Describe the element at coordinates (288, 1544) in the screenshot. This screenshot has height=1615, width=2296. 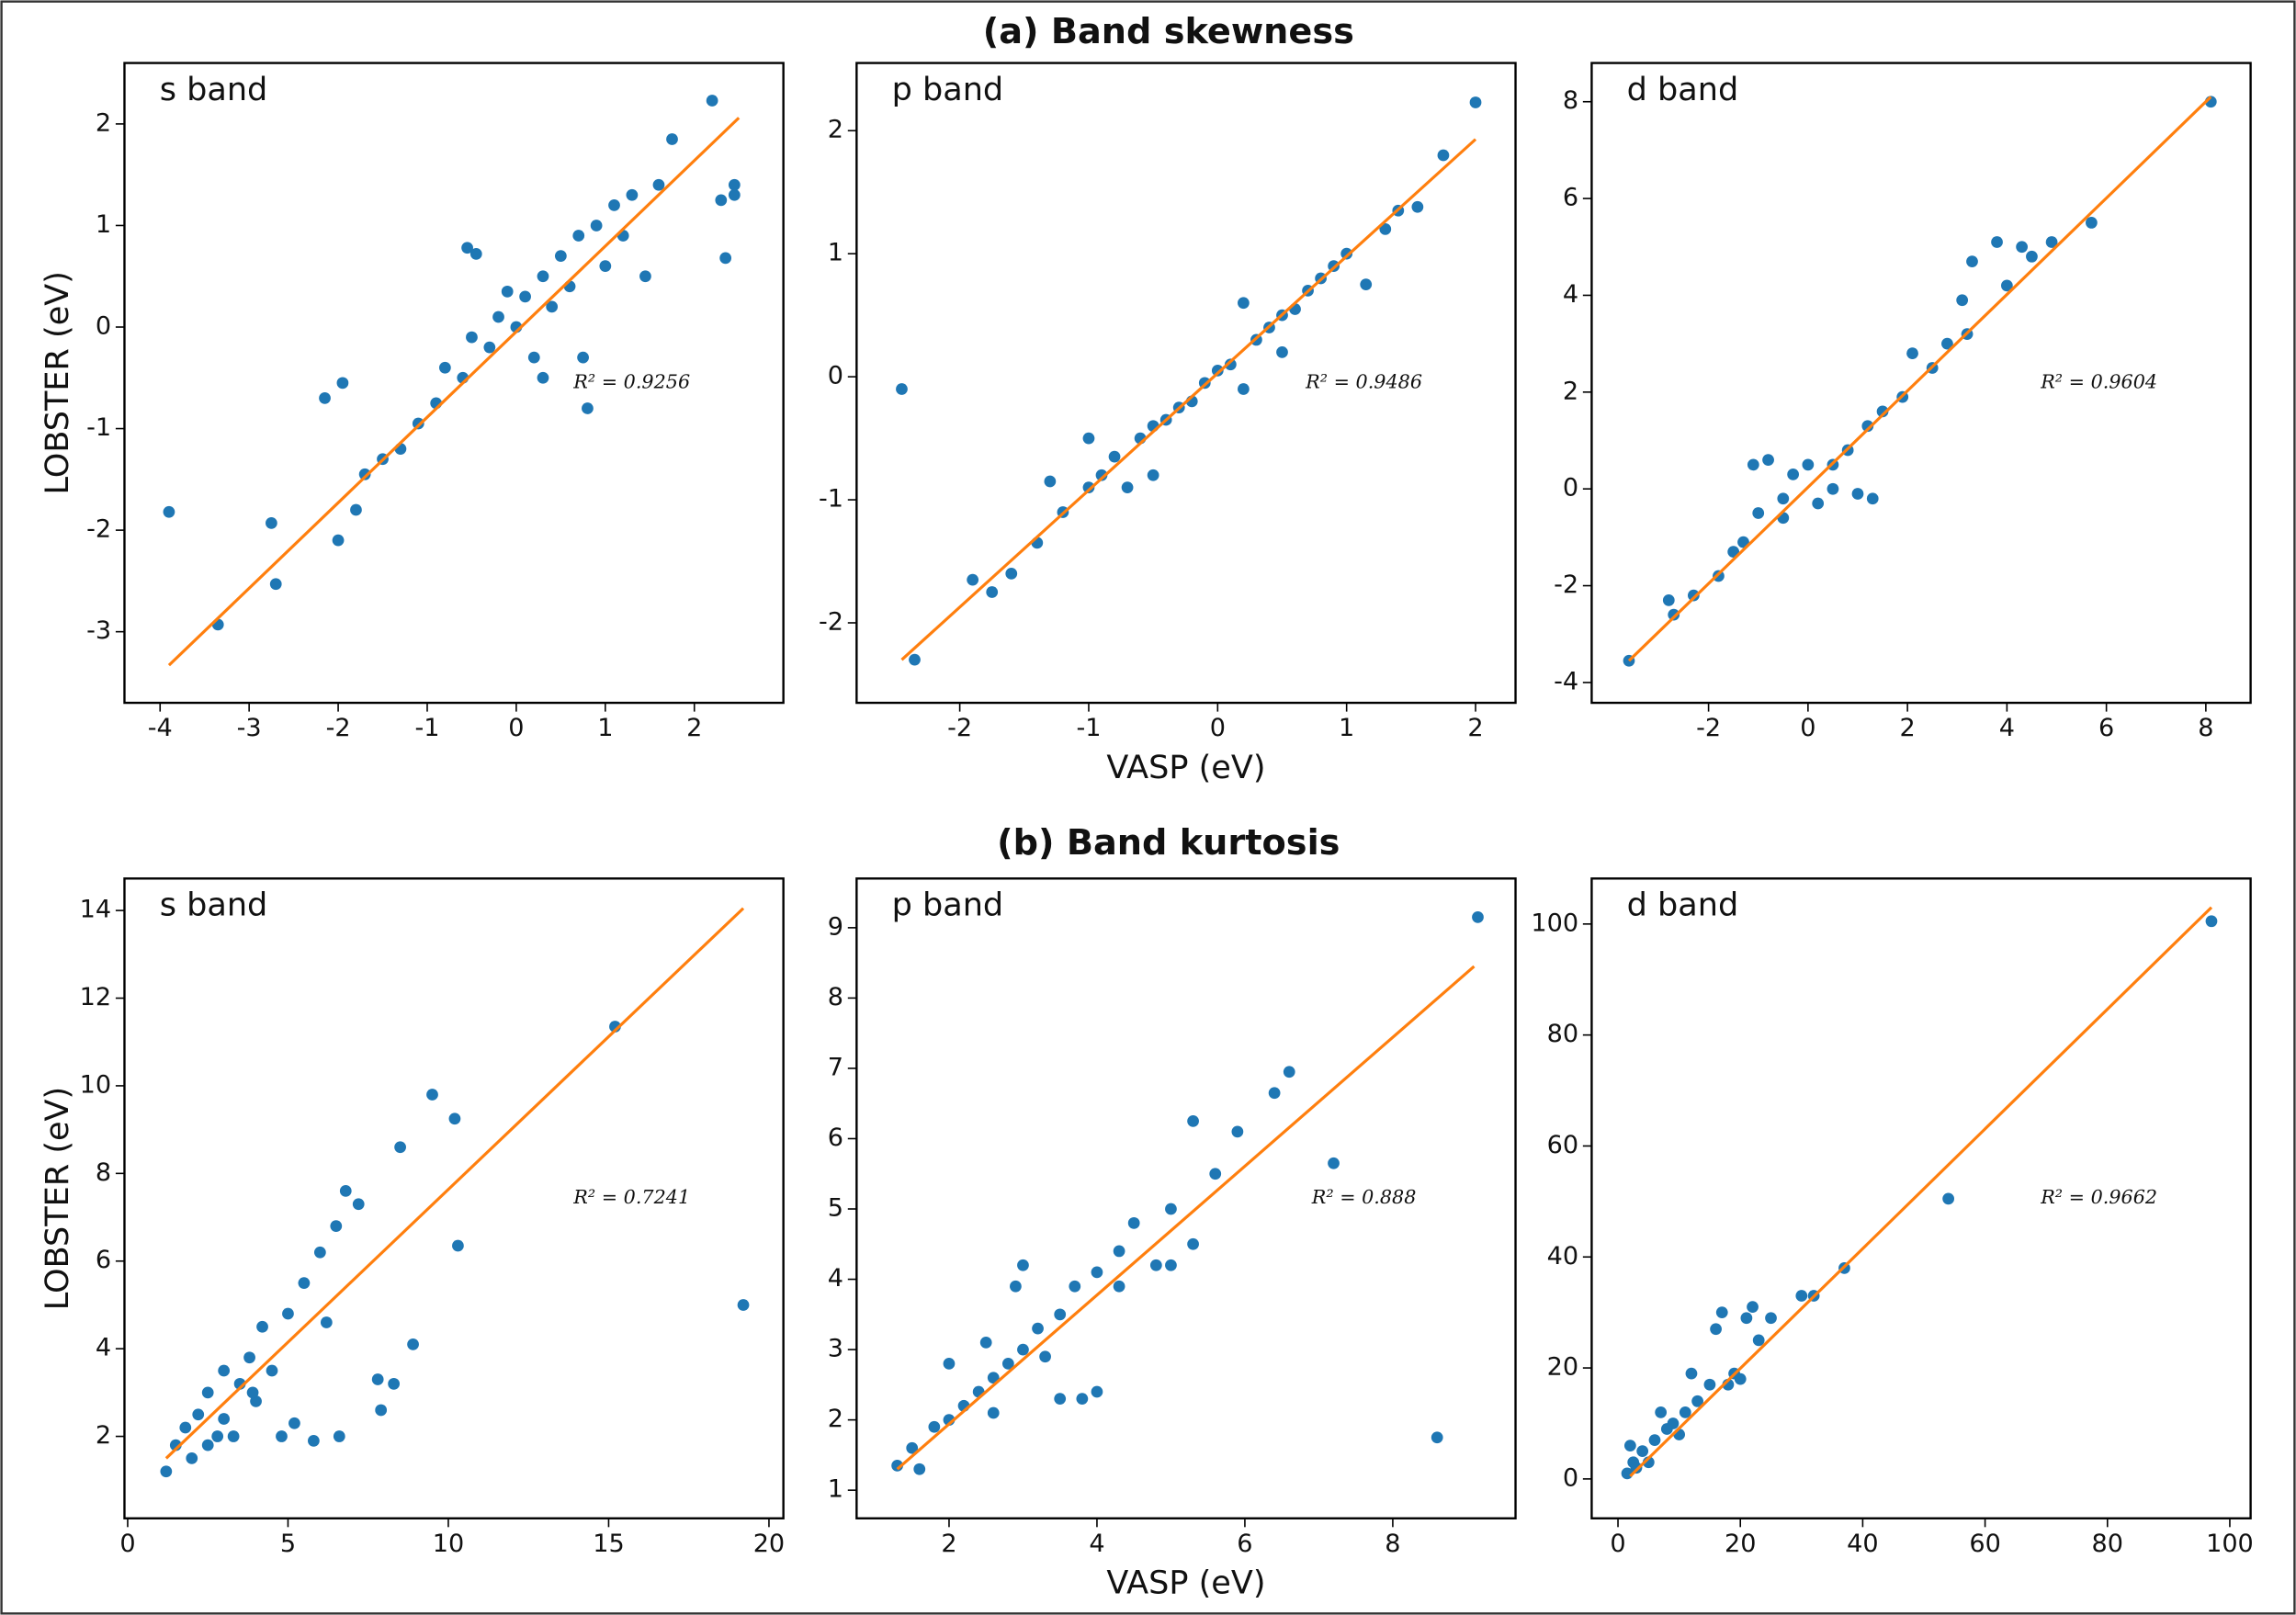
I see `x-tick-label: 5` at that location.